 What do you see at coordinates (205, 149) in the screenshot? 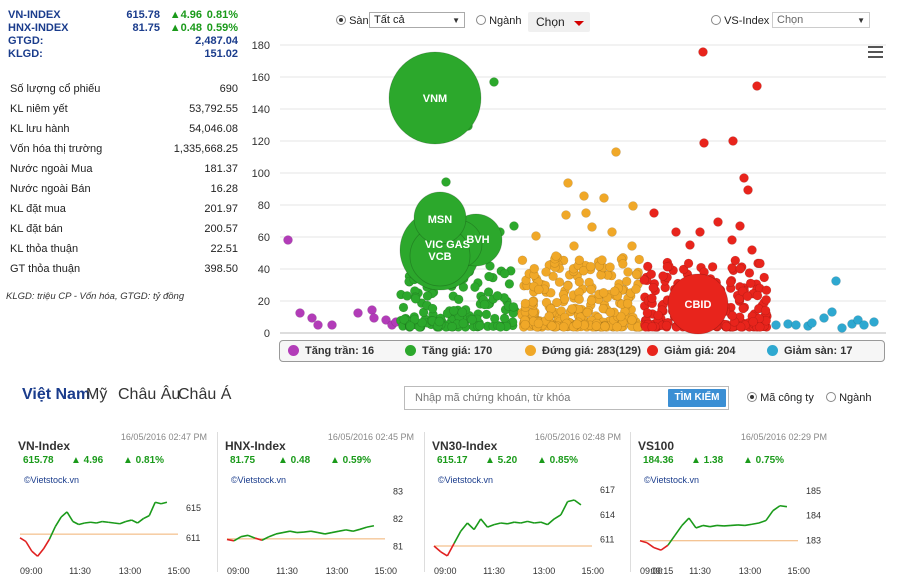
I see `stat-value: 1,335,668.25` at bounding box center [205, 149].